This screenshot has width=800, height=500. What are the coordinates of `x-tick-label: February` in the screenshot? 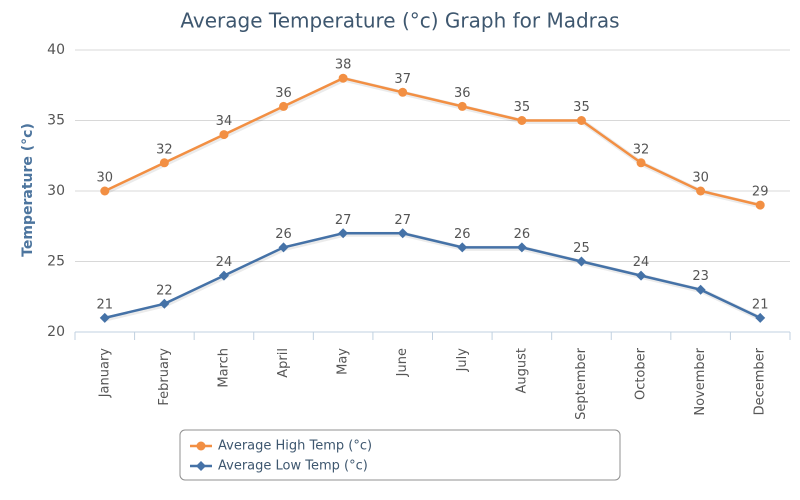 It's located at (164, 377).